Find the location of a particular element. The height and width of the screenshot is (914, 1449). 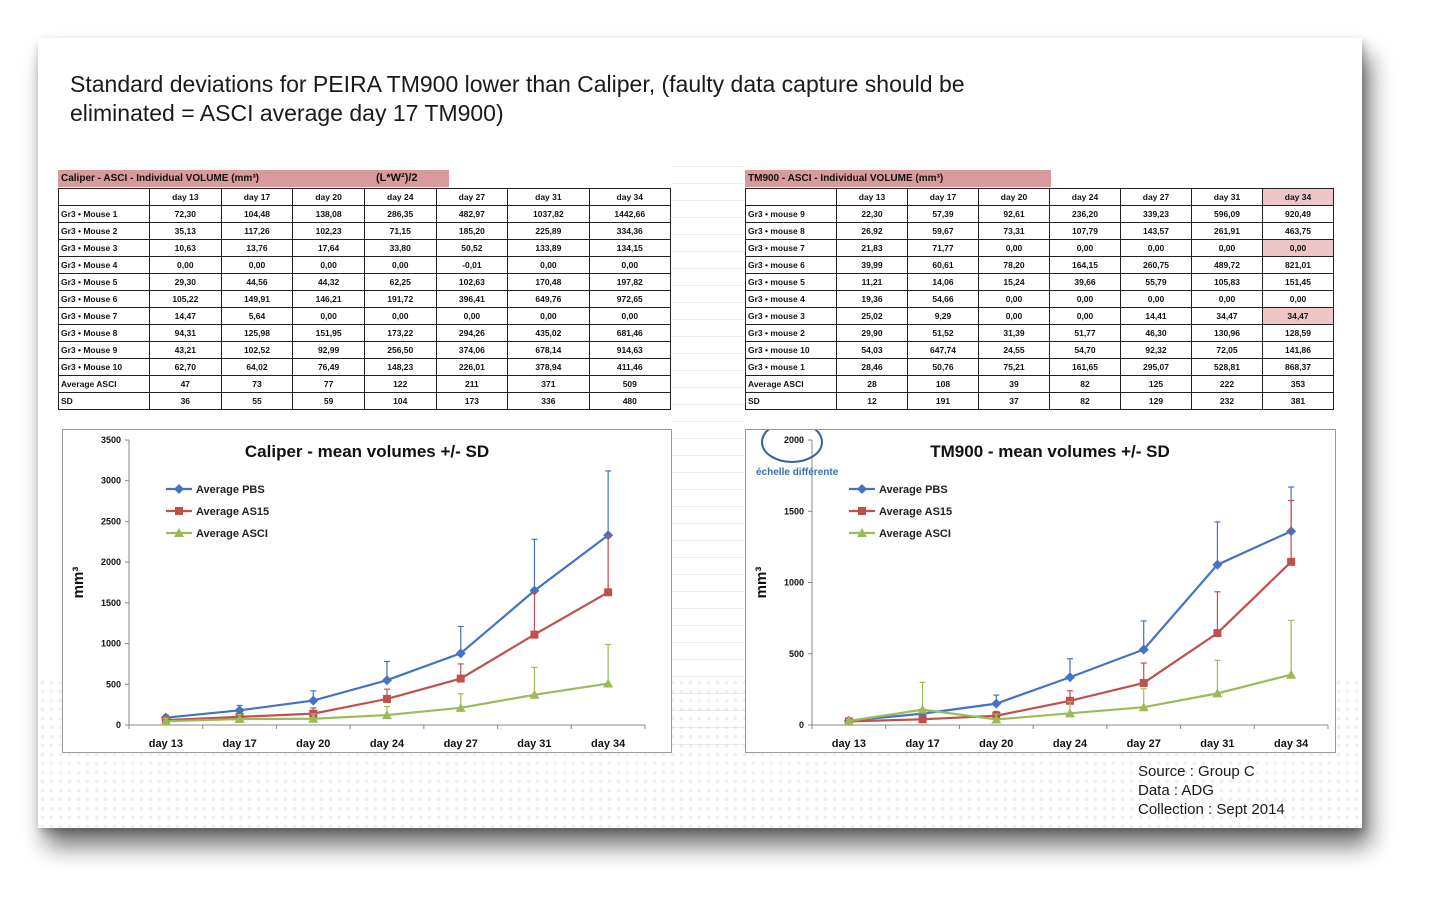

table-cell: 134,15 is located at coordinates (630, 248).